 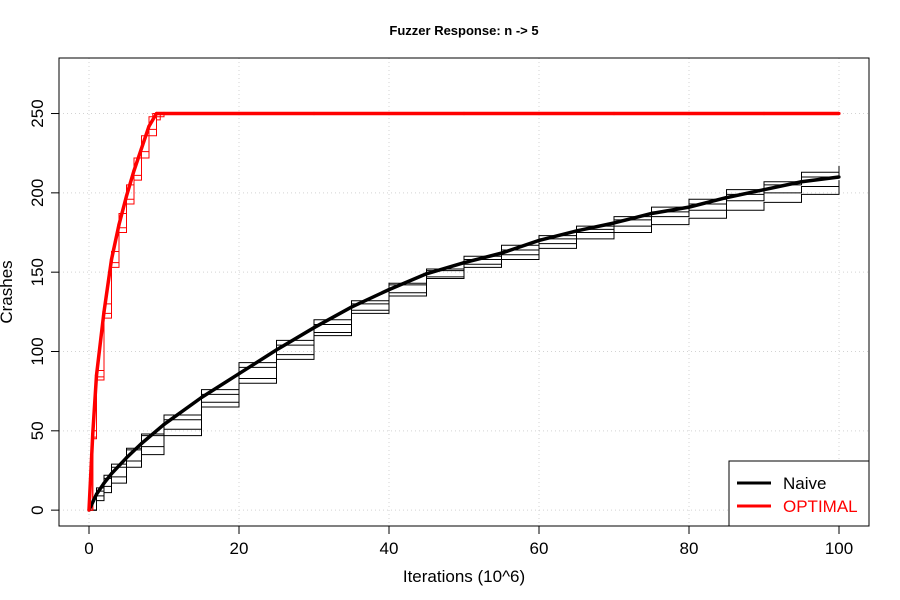 What do you see at coordinates (8, 291) in the screenshot?
I see `y-axis-label: Crashes` at bounding box center [8, 291].